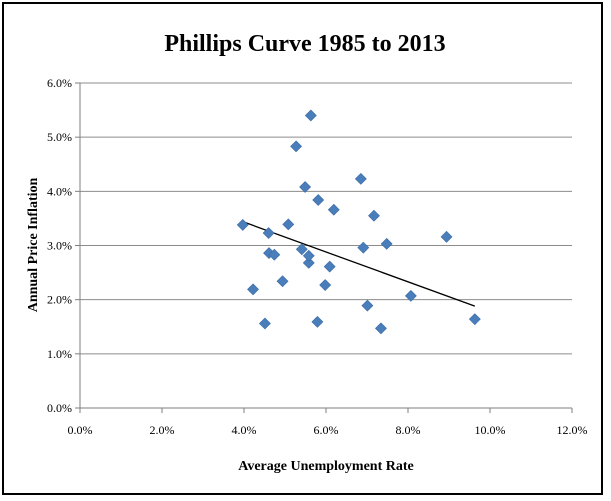 Image resolution: width=611 pixels, height=501 pixels. What do you see at coordinates (33, 245) in the screenshot?
I see `y-axis-title: Annual Price Inflation` at bounding box center [33, 245].